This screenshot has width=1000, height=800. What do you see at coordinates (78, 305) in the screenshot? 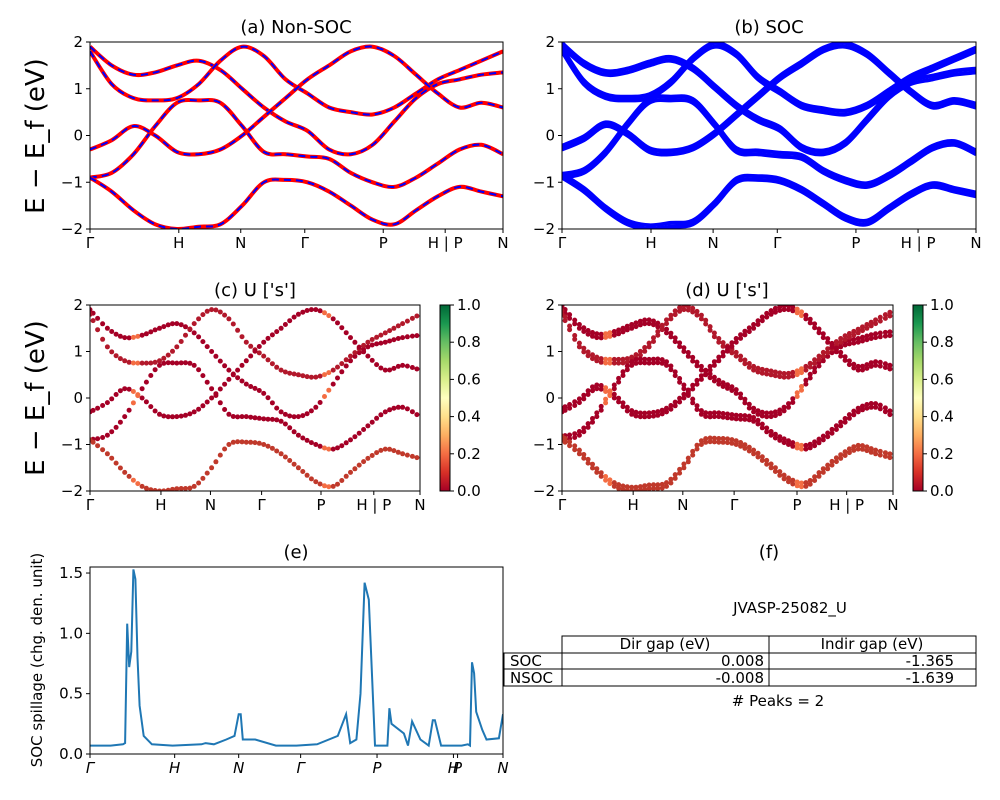
I see `ytick-label: 2` at bounding box center [78, 305].